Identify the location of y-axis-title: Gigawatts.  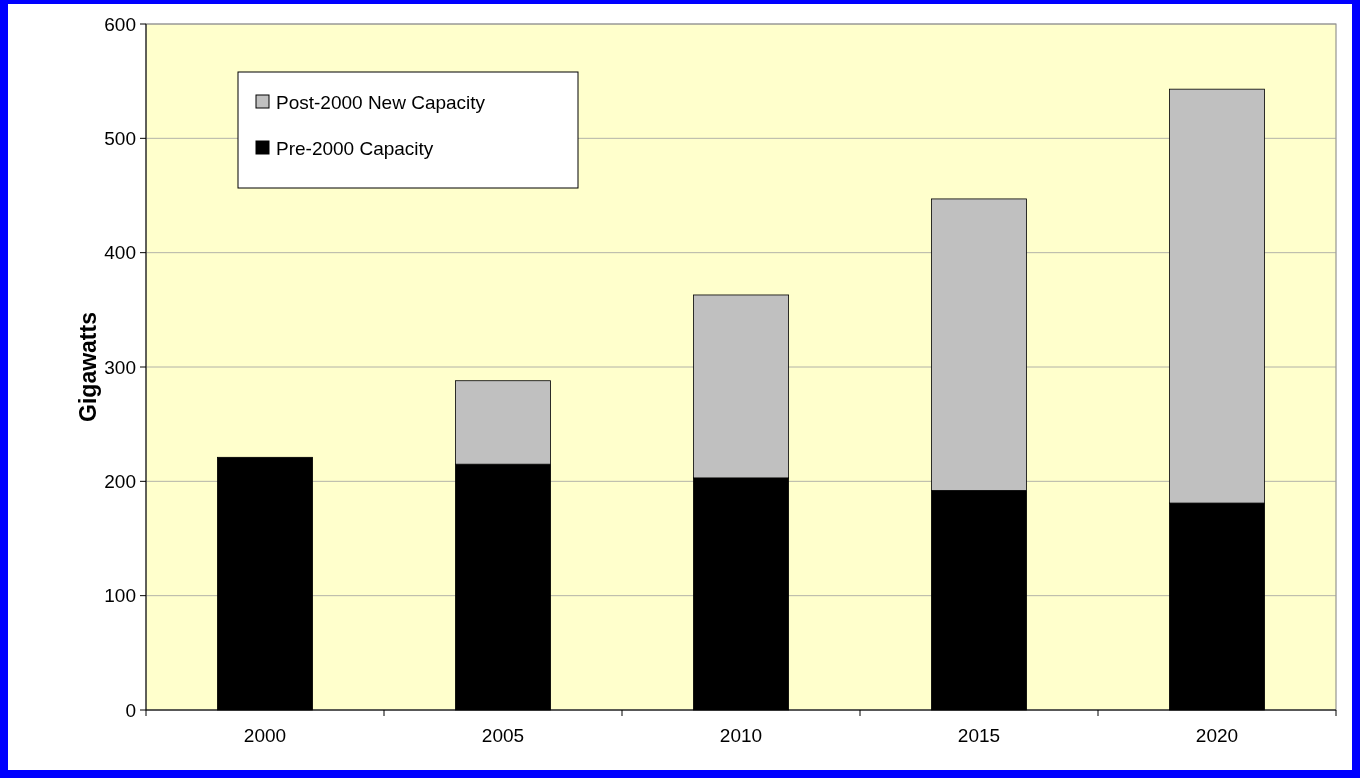
(88, 367).